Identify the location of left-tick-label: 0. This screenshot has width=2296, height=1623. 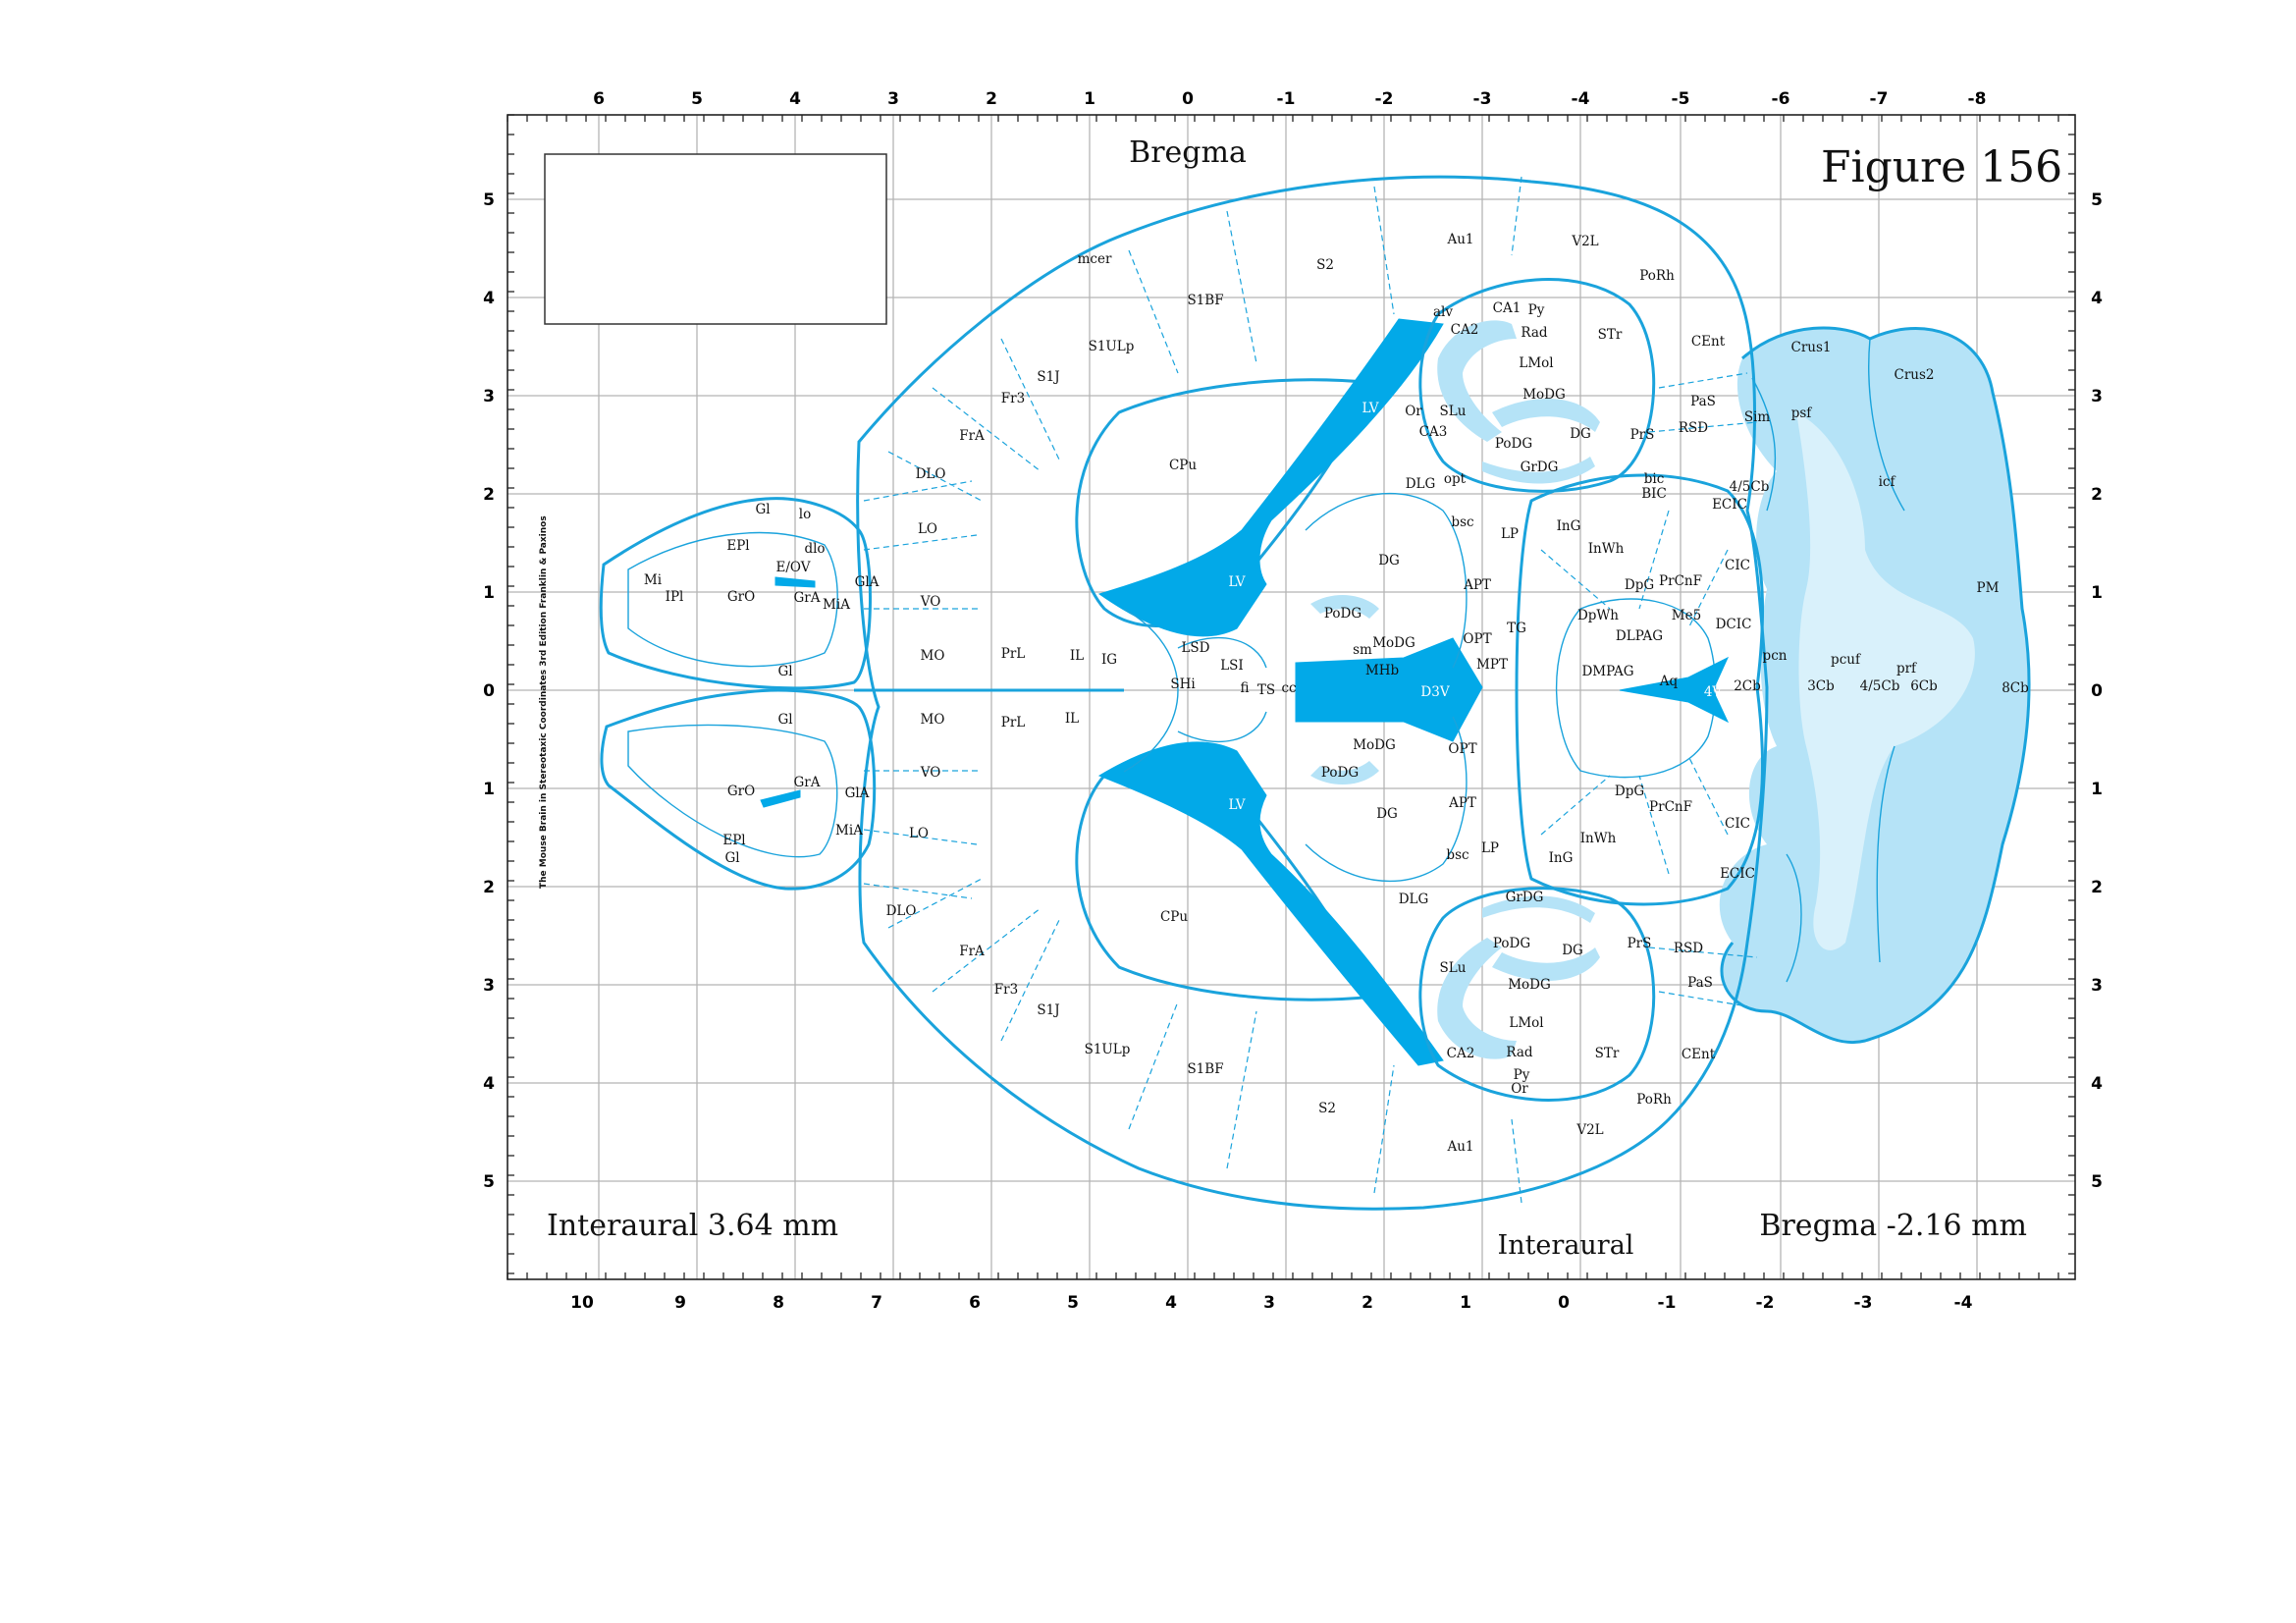
(489, 691).